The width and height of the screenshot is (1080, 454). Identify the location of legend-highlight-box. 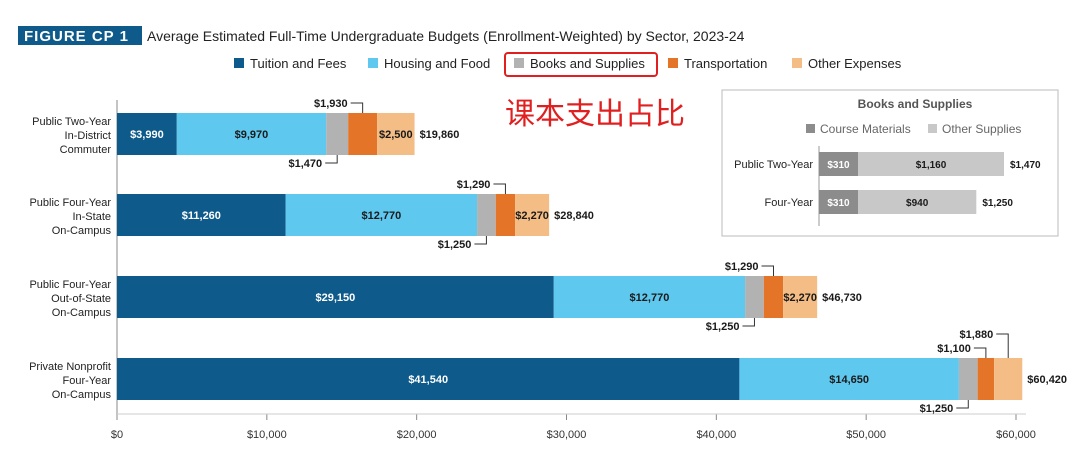
(581, 64).